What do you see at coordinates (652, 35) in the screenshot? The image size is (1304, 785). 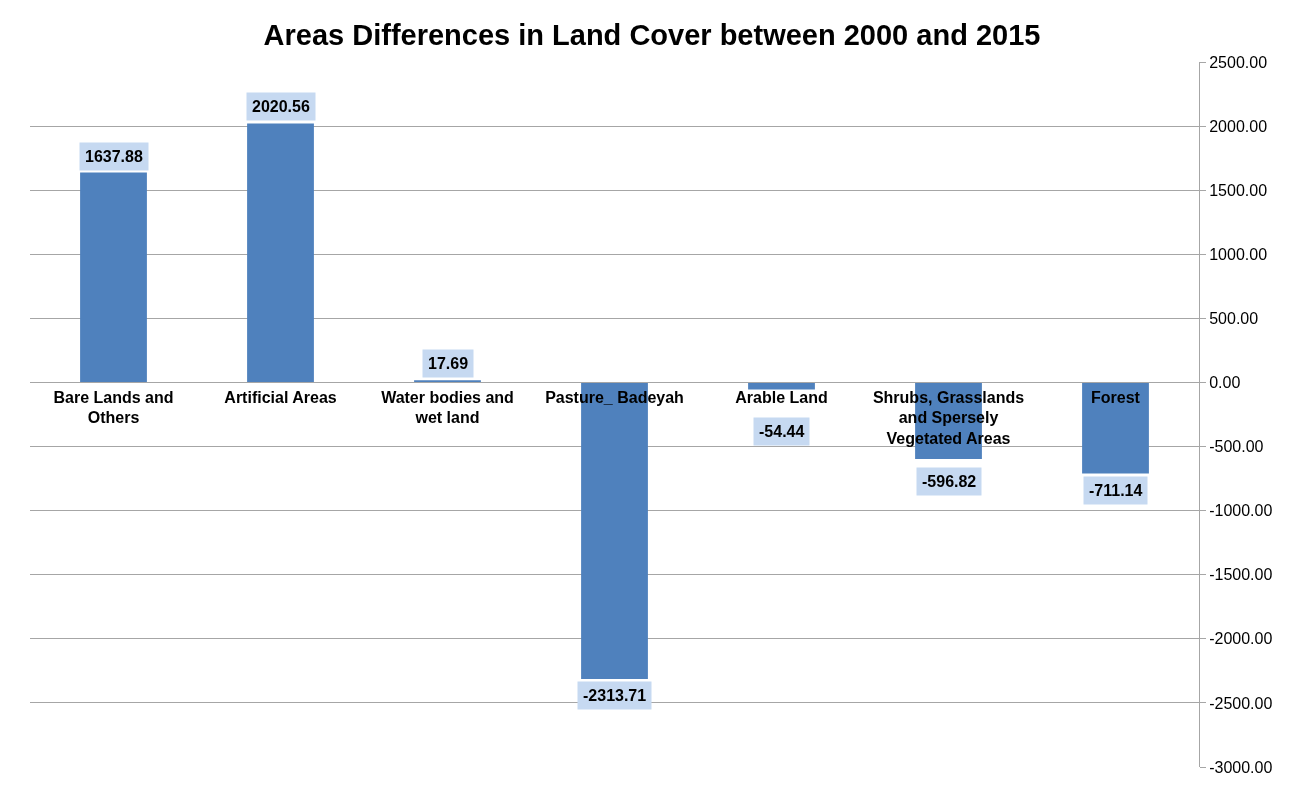 I see `chart-title: Areas Differences in Land Cover between 2000 and 2015` at bounding box center [652, 35].